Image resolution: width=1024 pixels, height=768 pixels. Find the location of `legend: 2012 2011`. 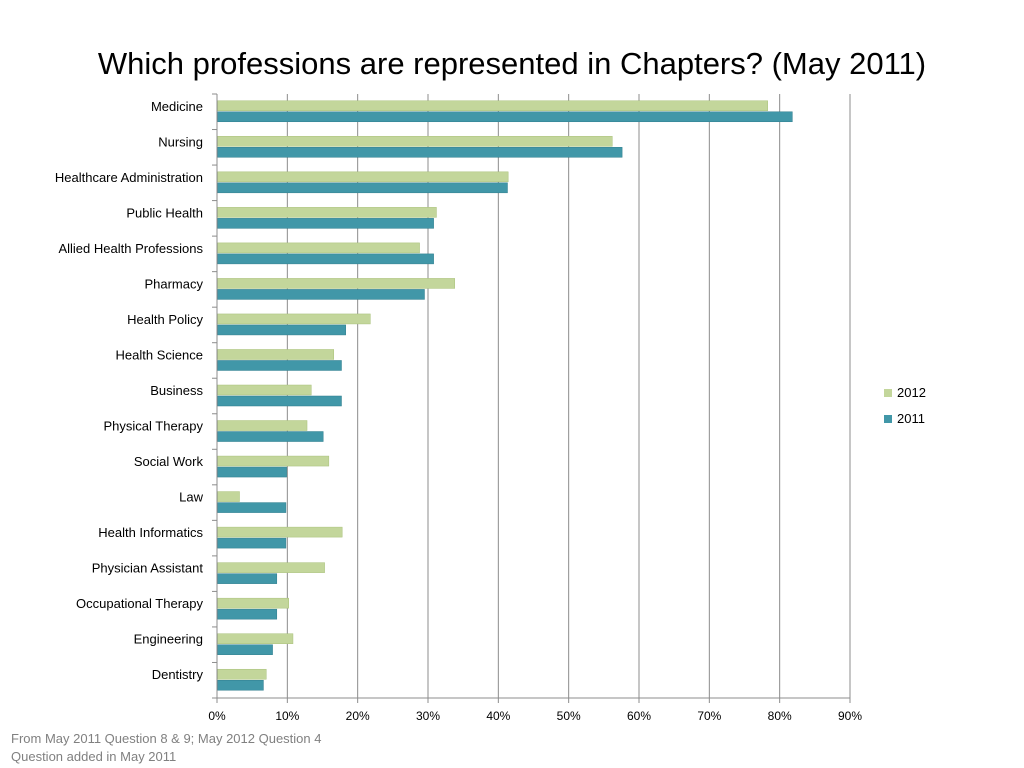

legend: 2012 2011 is located at coordinates (905, 405).